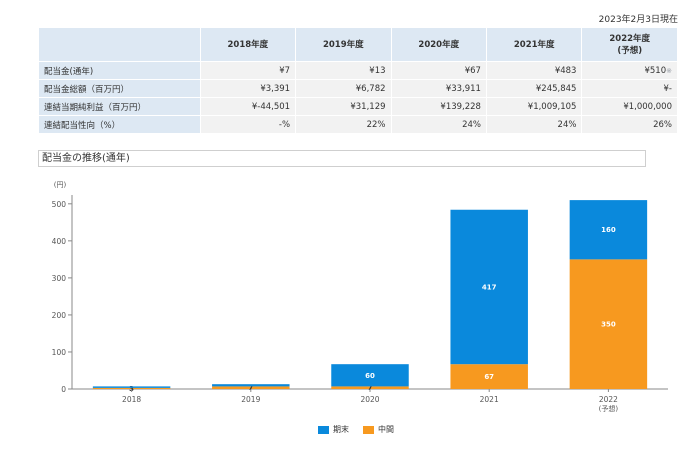 This screenshot has width=700, height=467. What do you see at coordinates (63, 389) in the screenshot?
I see `y-tick-label: 0` at bounding box center [63, 389].